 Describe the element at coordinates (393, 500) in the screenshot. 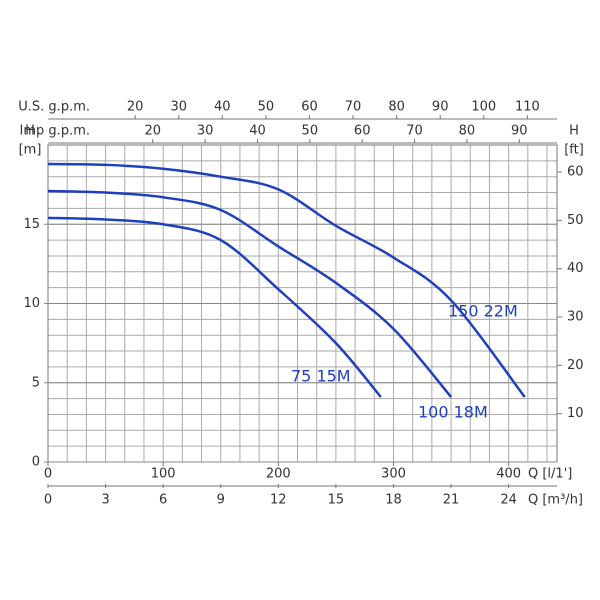

I see `x2-tick-label: 18` at that location.